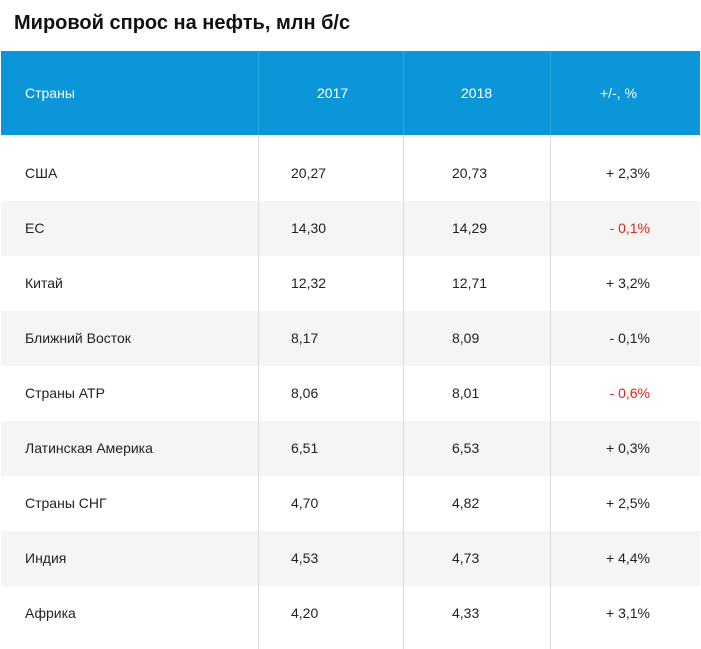 This screenshot has width=701, height=649. What do you see at coordinates (477, 93) in the screenshot?
I see `header-2018: 2018` at bounding box center [477, 93].